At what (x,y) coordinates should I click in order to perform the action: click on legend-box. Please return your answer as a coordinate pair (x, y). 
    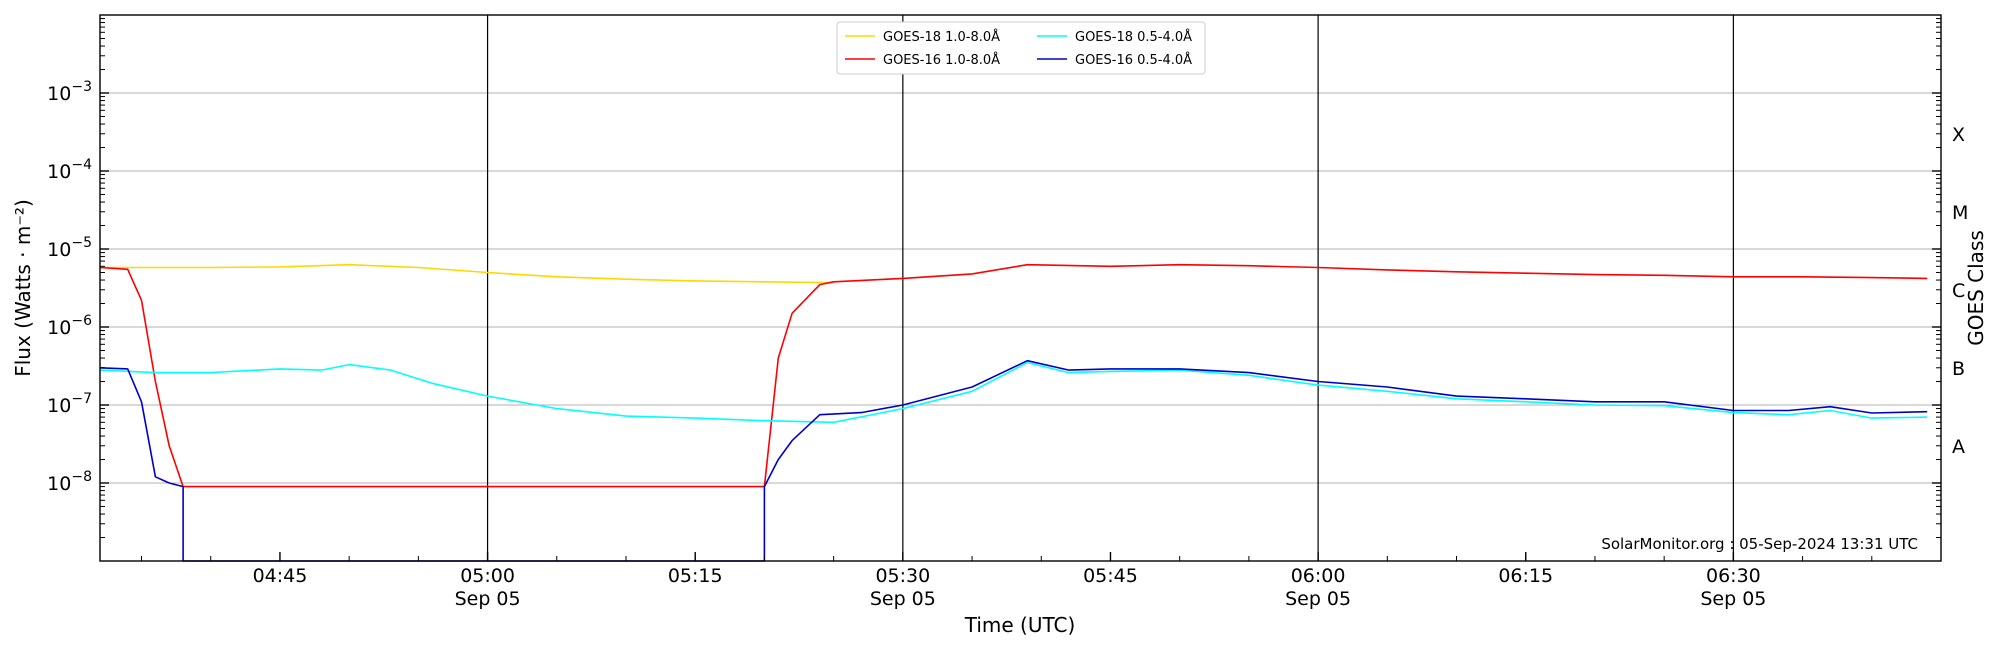
    Looking at the image, I should click on (1021, 48).